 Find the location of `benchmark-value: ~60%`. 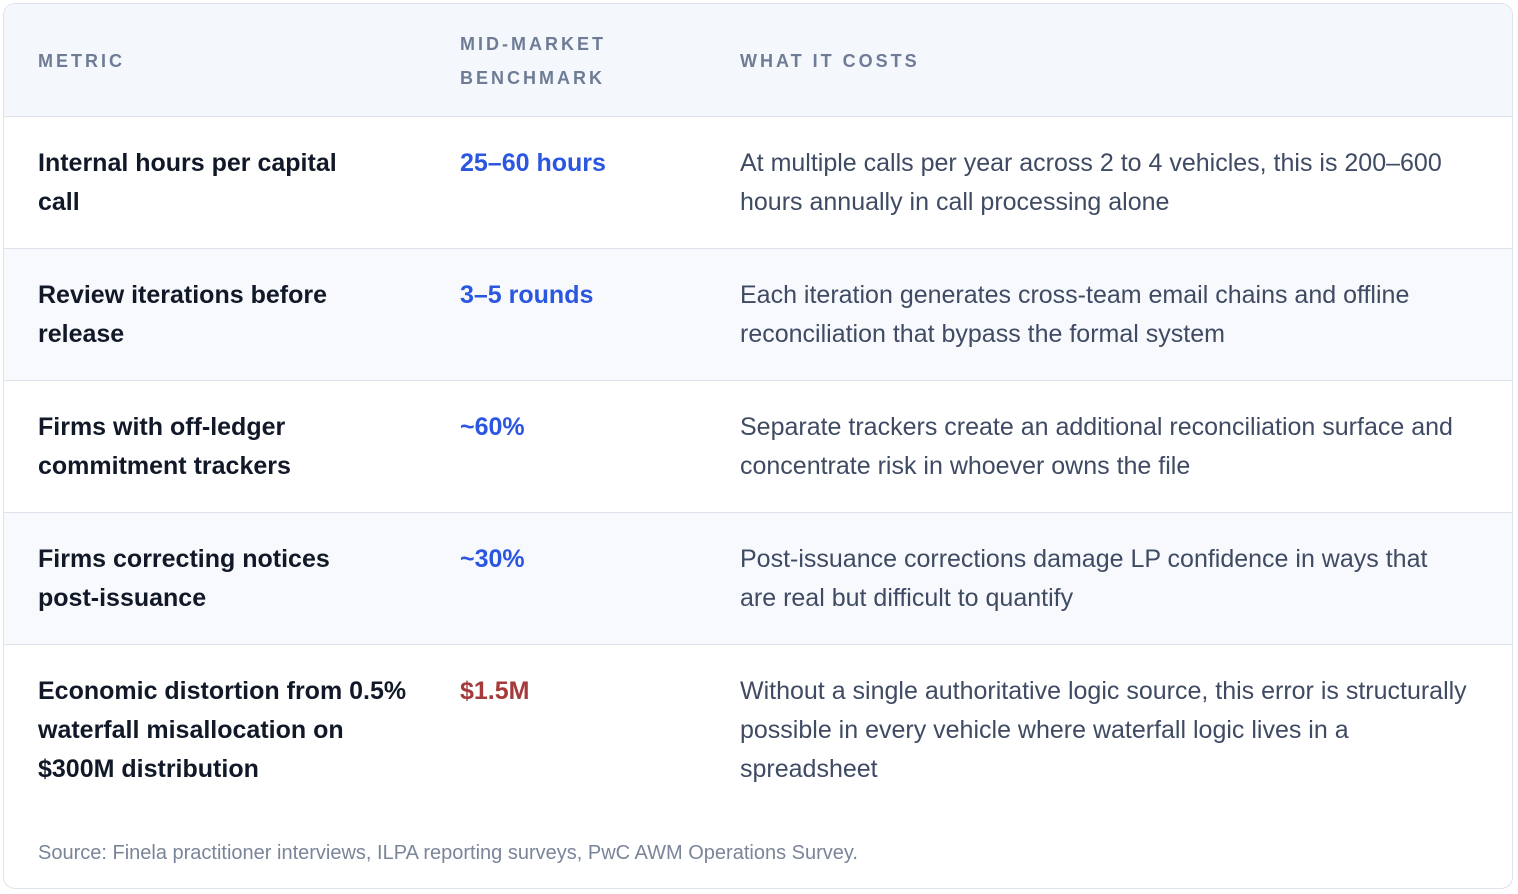

benchmark-value: ~60% is located at coordinates (492, 427).